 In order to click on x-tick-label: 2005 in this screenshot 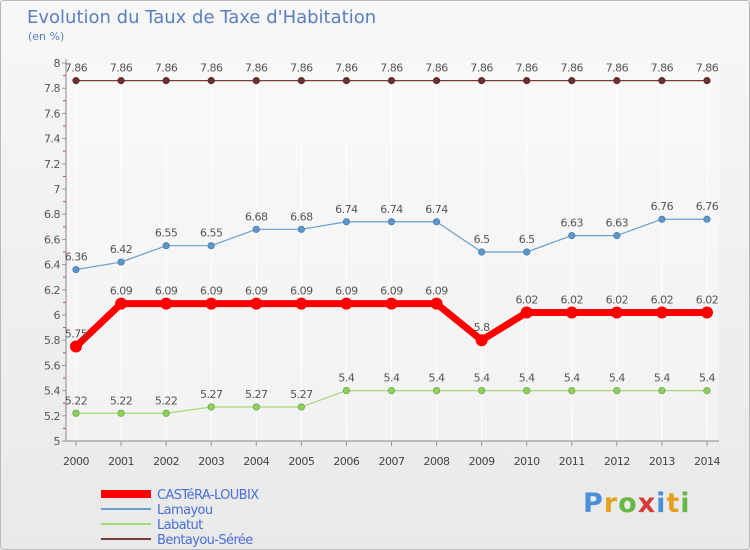, I will do `click(301, 461)`.